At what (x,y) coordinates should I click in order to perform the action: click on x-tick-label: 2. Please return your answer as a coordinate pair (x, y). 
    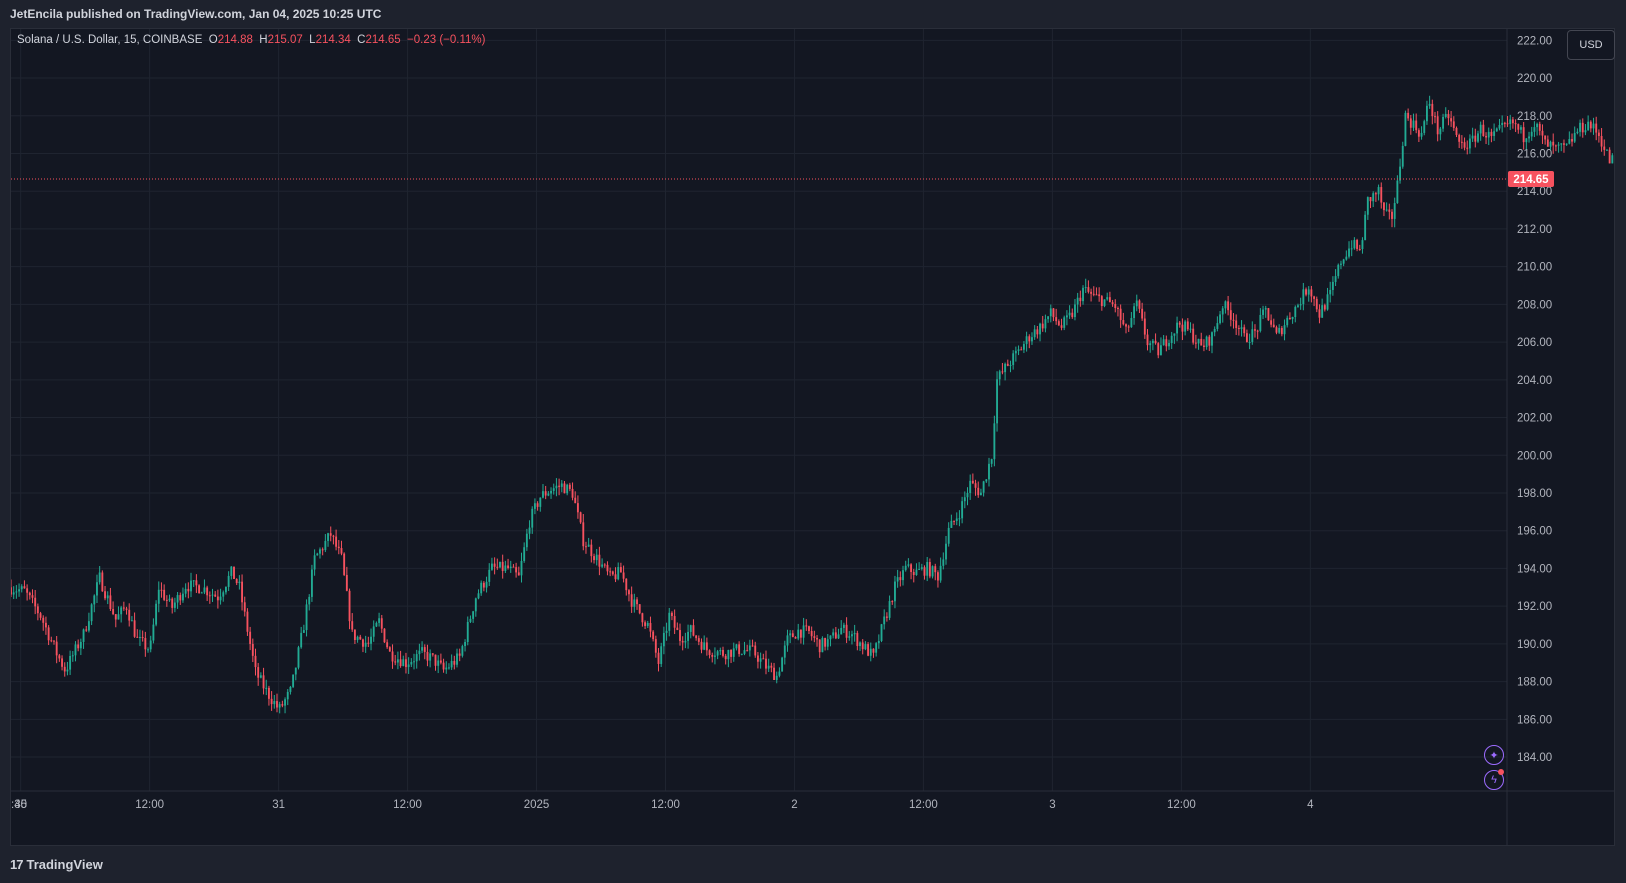
    Looking at the image, I should click on (794, 805).